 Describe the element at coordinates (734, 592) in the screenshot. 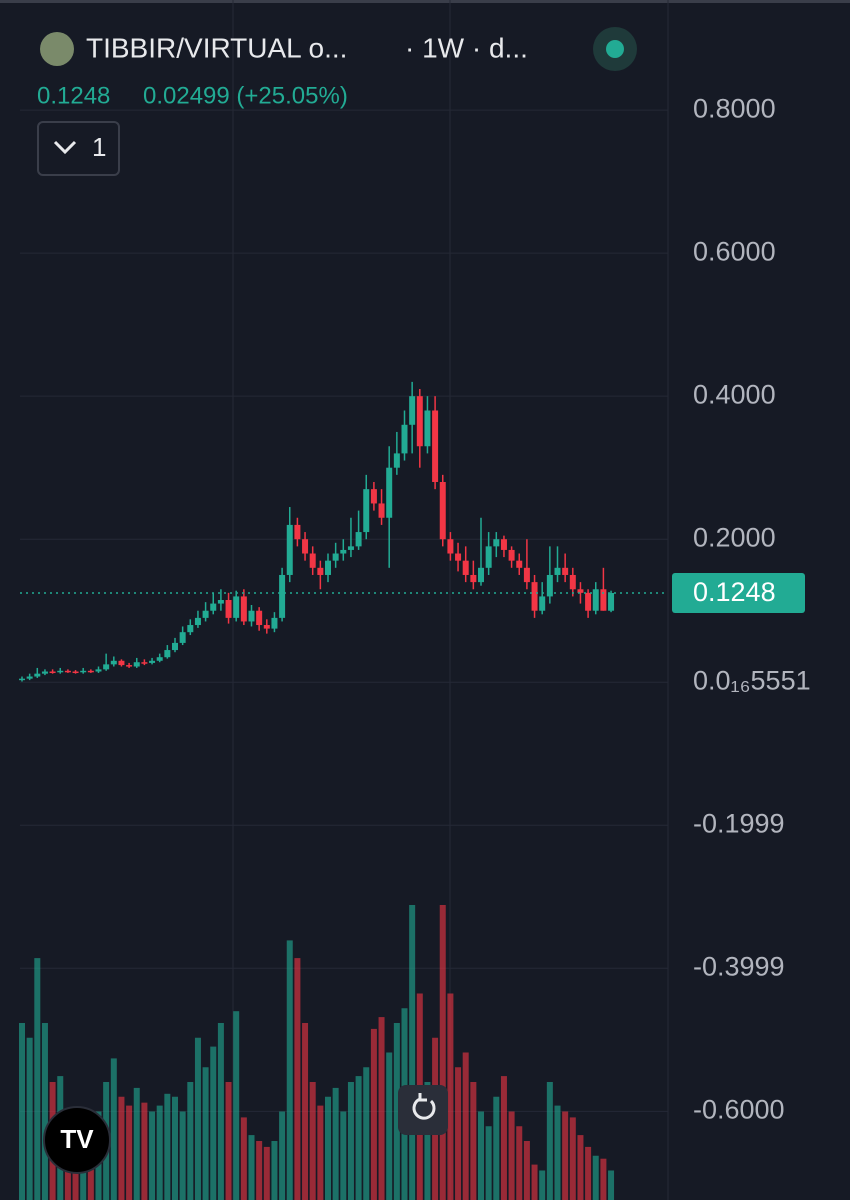

I see `price-label: 0.1248` at that location.